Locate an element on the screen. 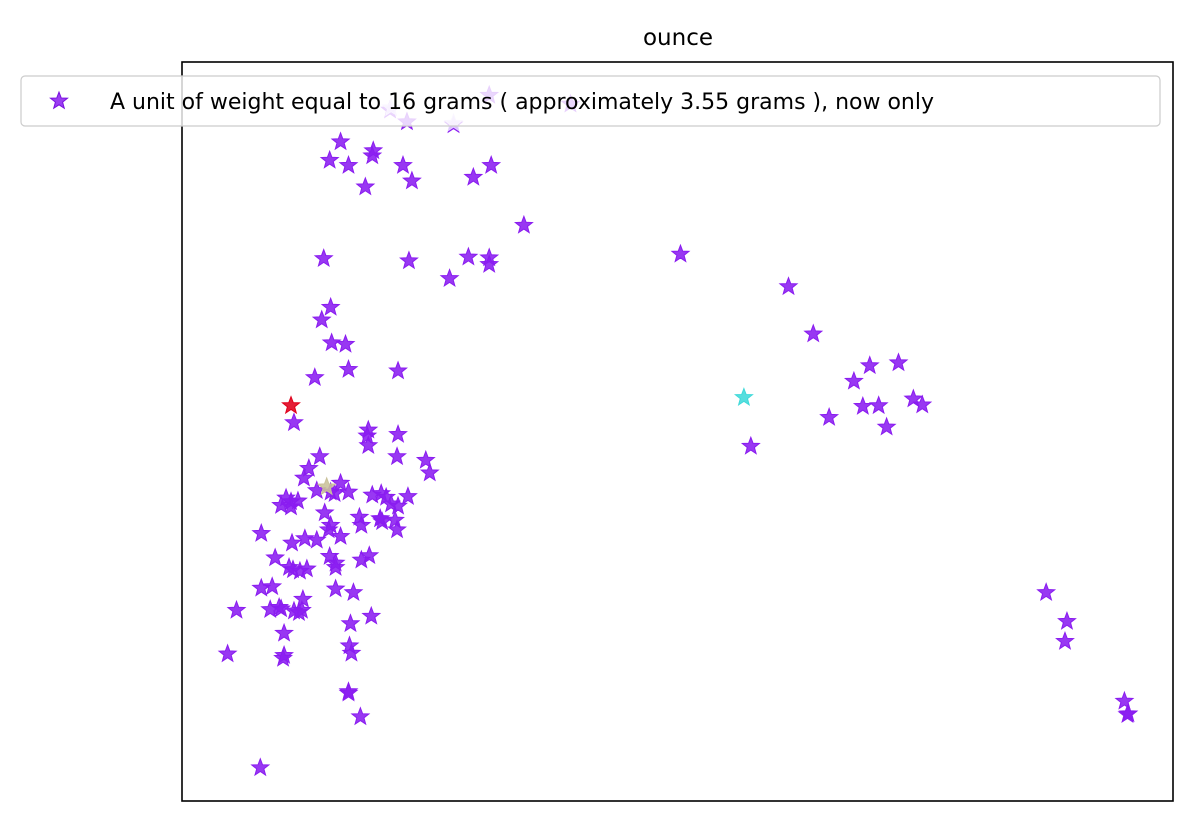  legend-star-marker is located at coordinates (59, 100).